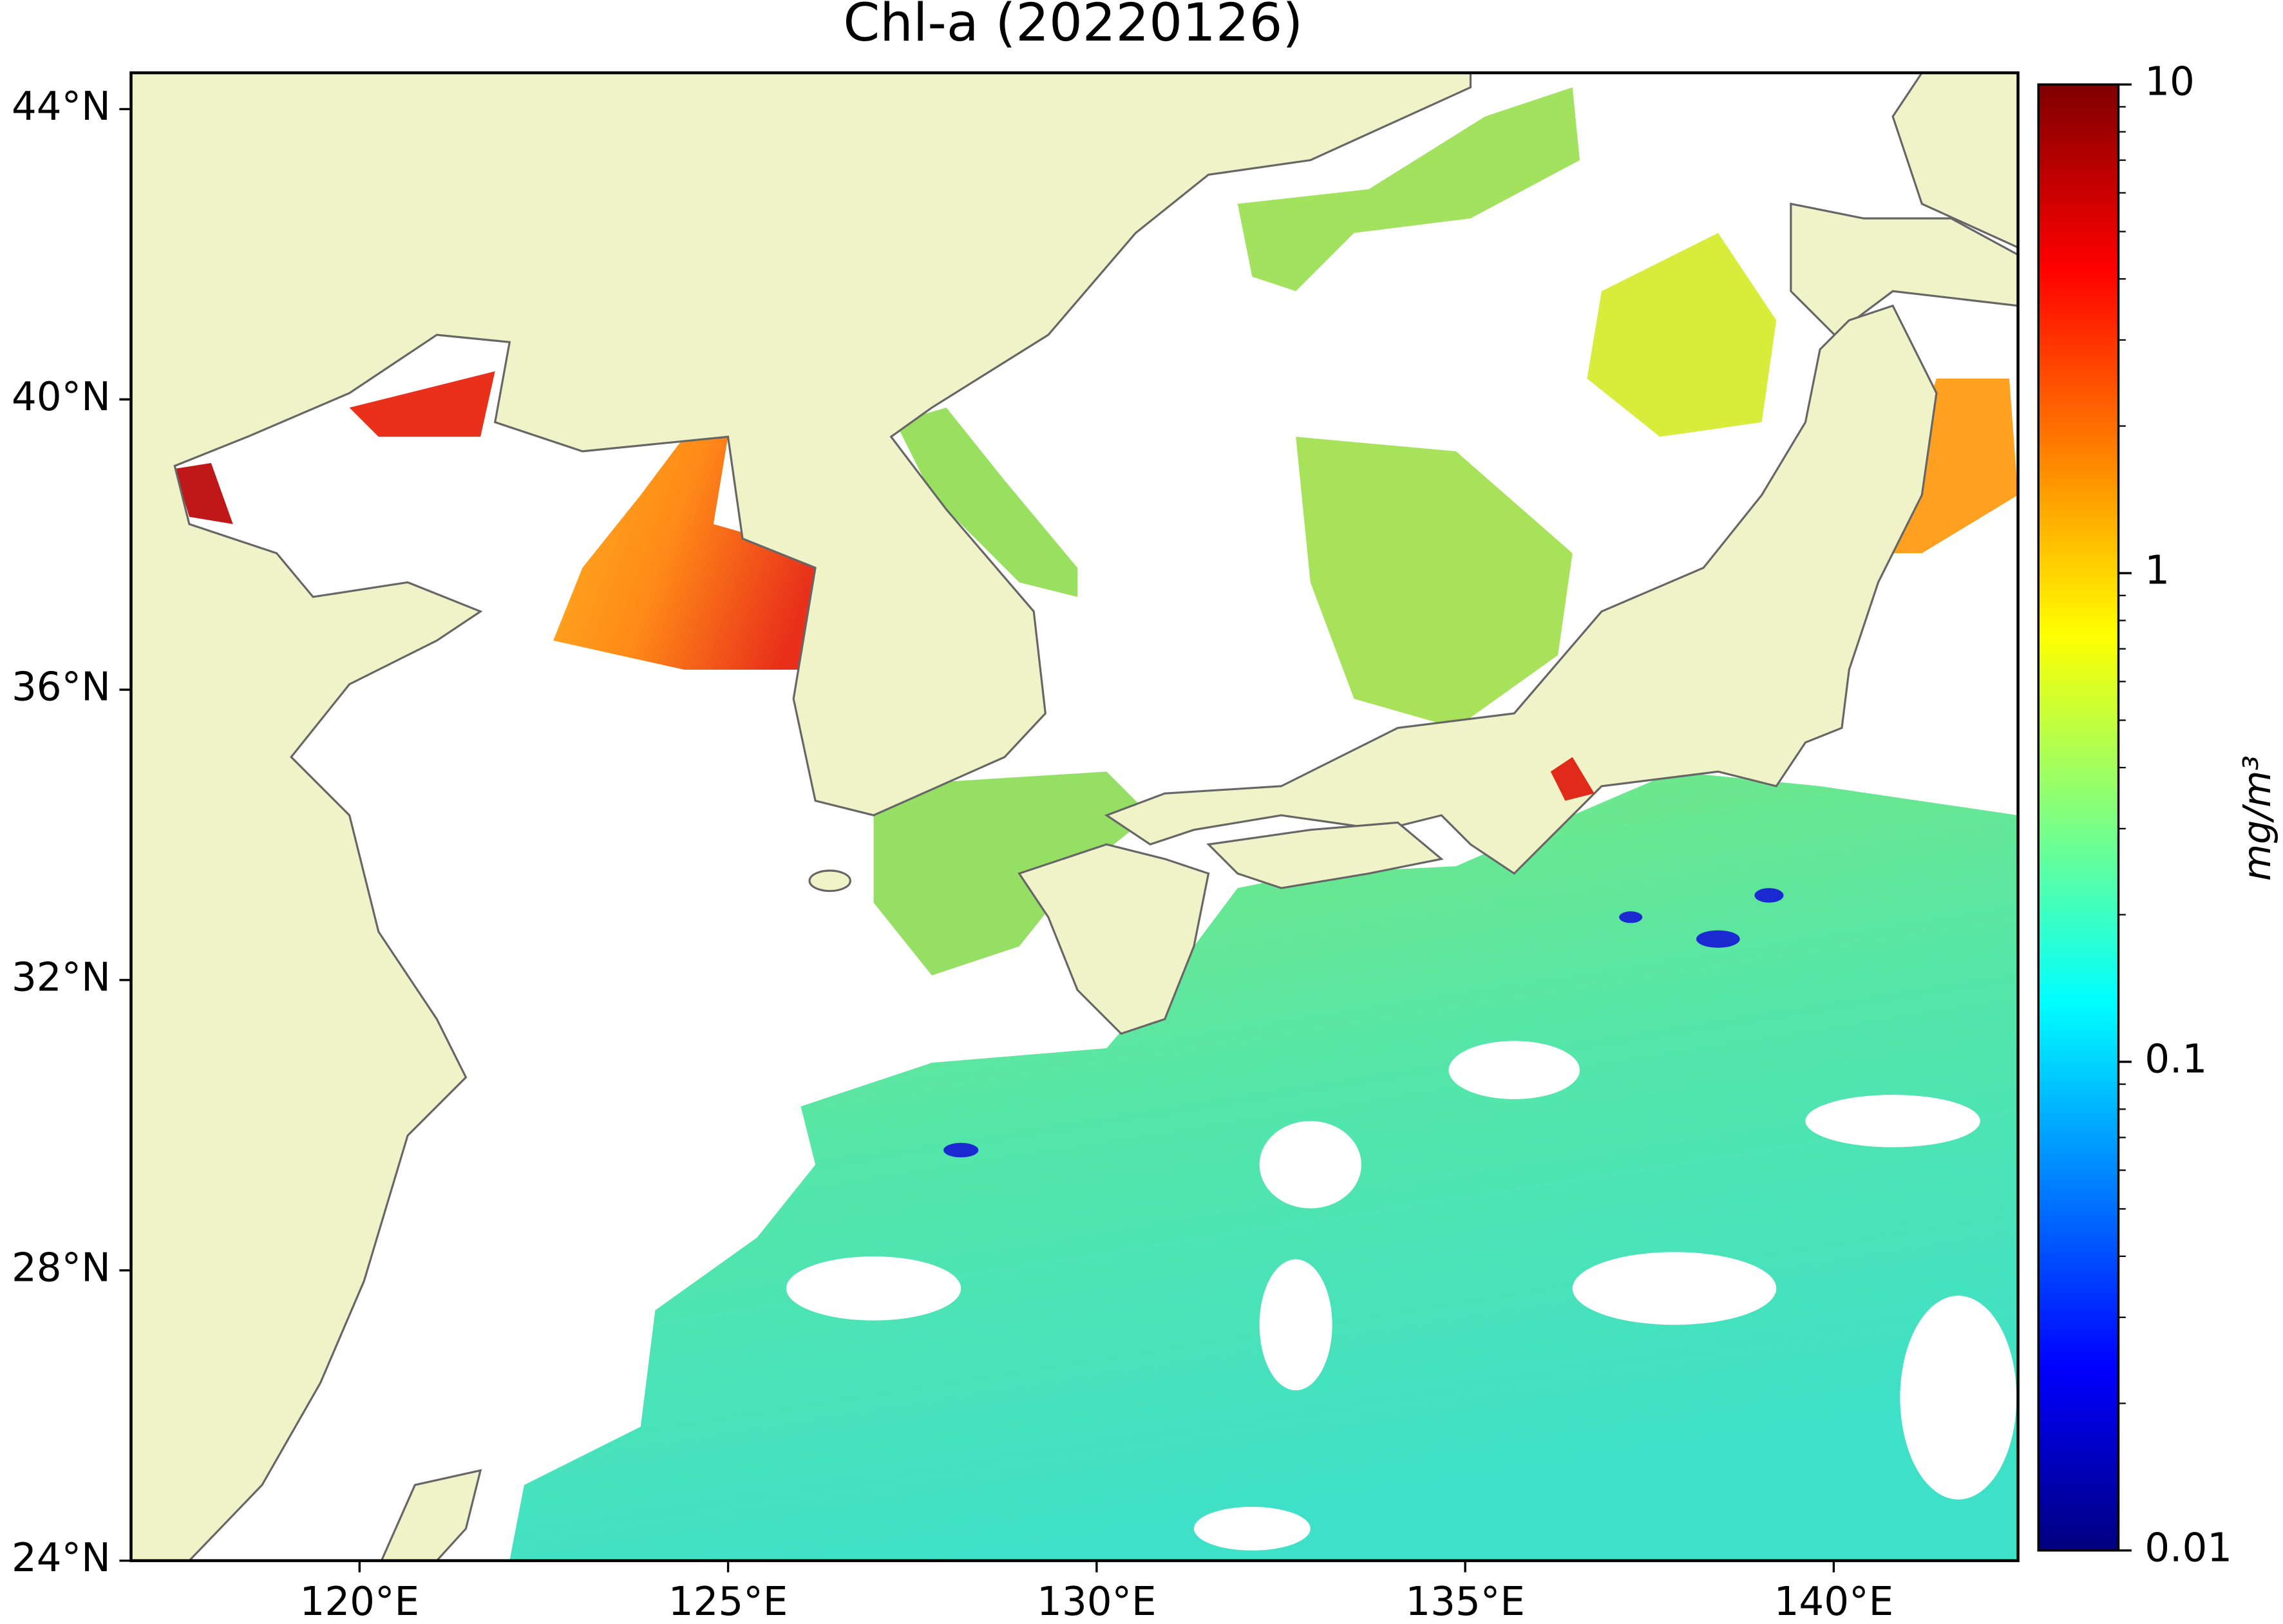 The height and width of the screenshot is (1624, 2283). I want to click on chl-ecs-north, so click(1012, 873).